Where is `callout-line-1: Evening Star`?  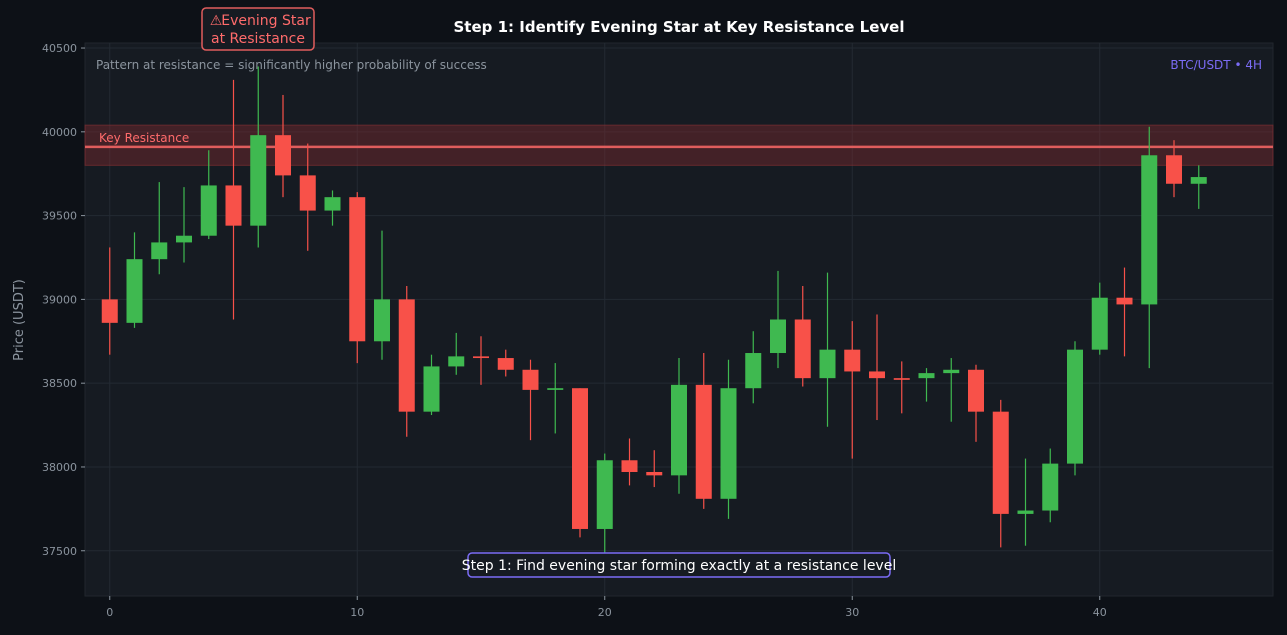
callout-line-1: Evening Star is located at coordinates (266, 21).